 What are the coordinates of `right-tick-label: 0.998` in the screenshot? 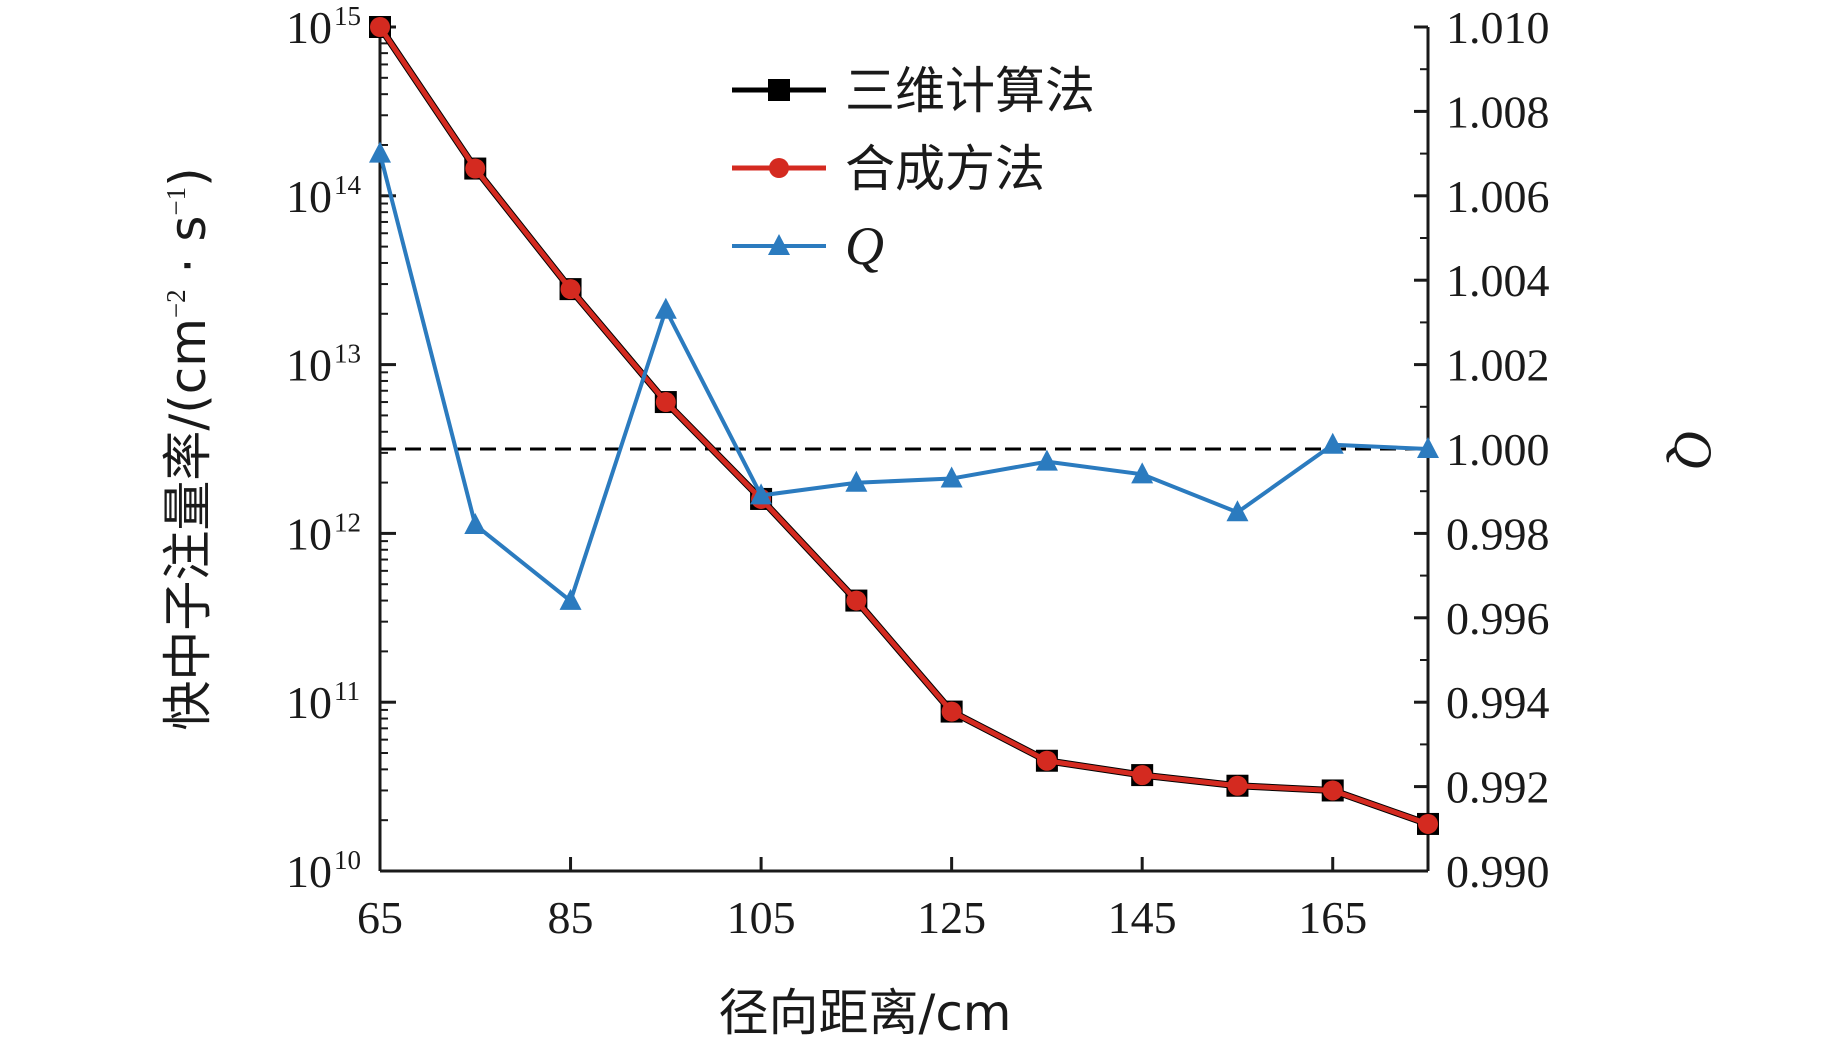 It's located at (1498, 533).